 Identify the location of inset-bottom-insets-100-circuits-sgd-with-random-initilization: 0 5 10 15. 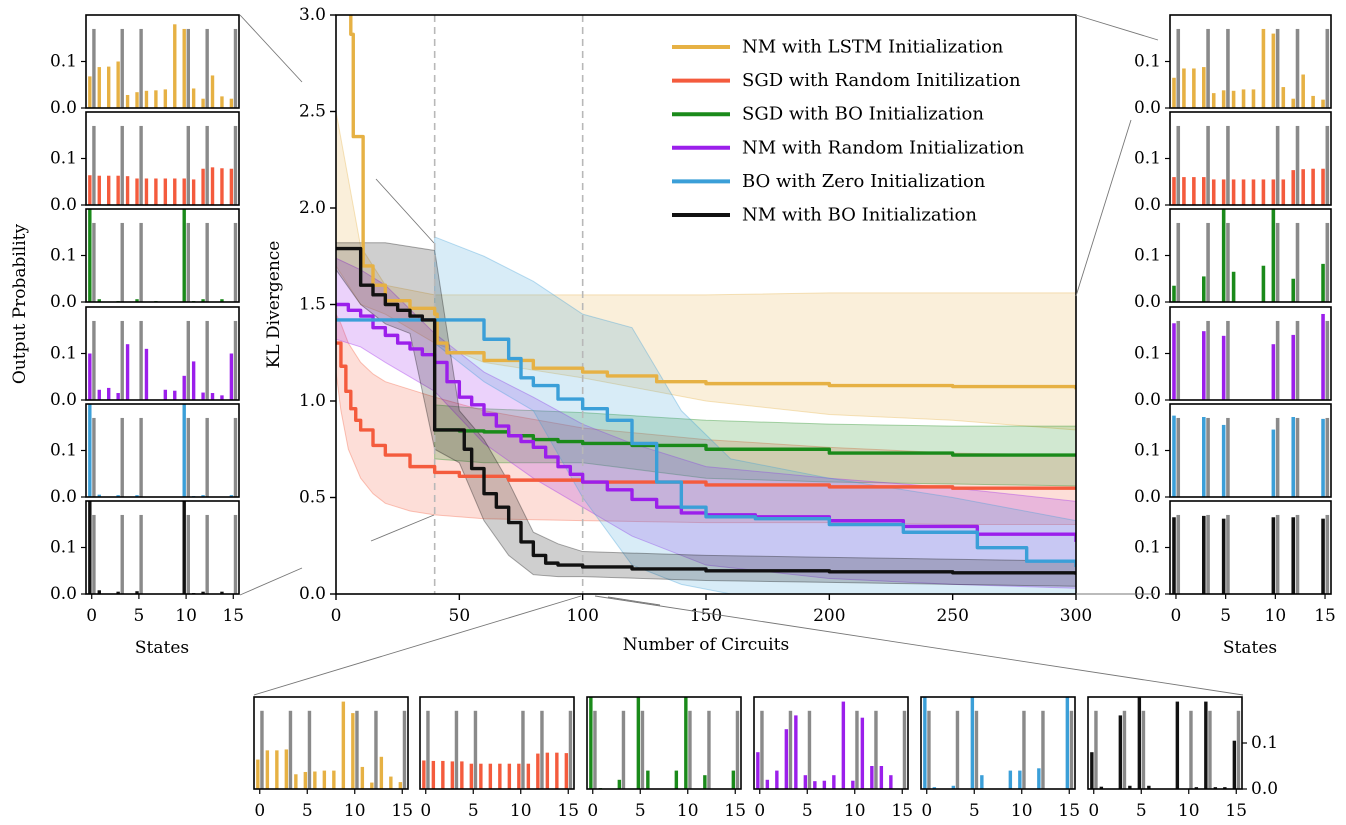
(499, 758).